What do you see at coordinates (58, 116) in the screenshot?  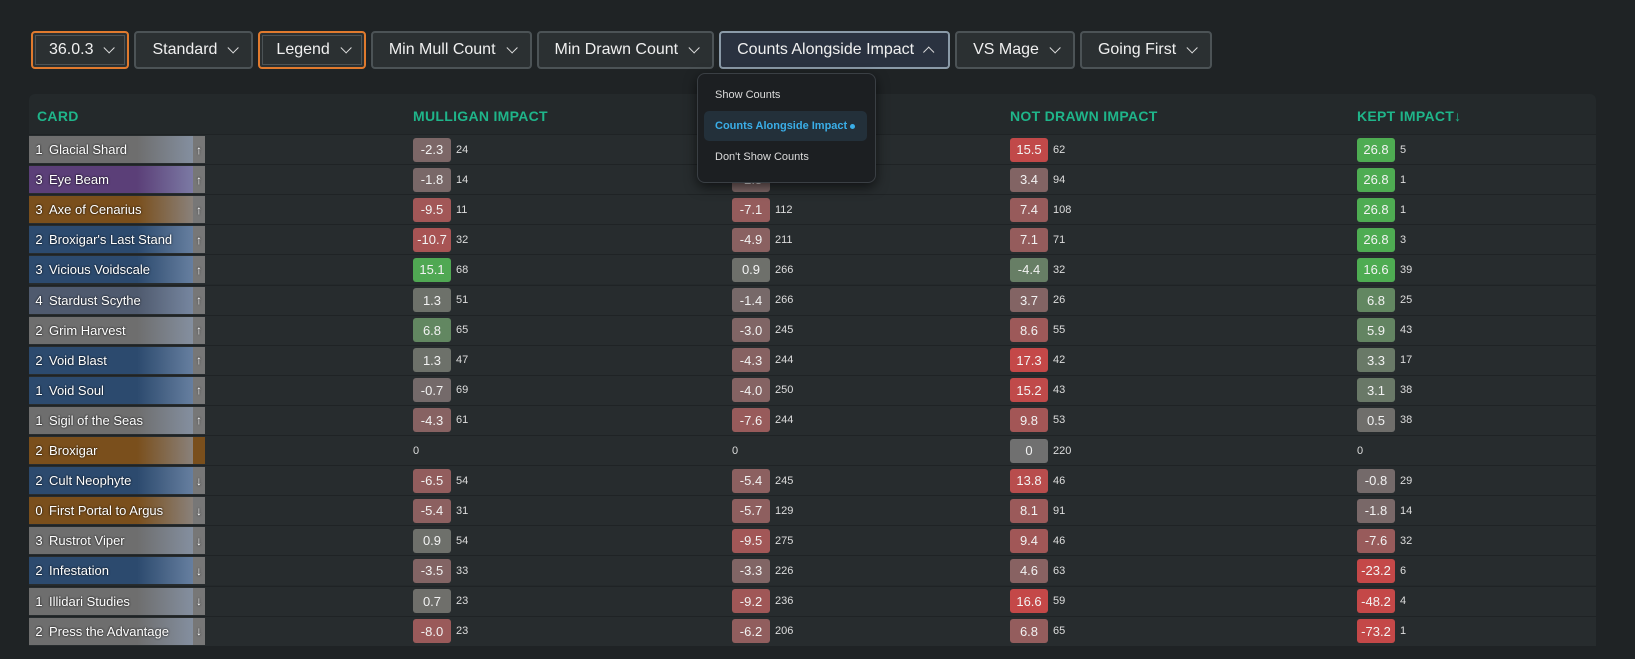 I see `column-header: CARD` at bounding box center [58, 116].